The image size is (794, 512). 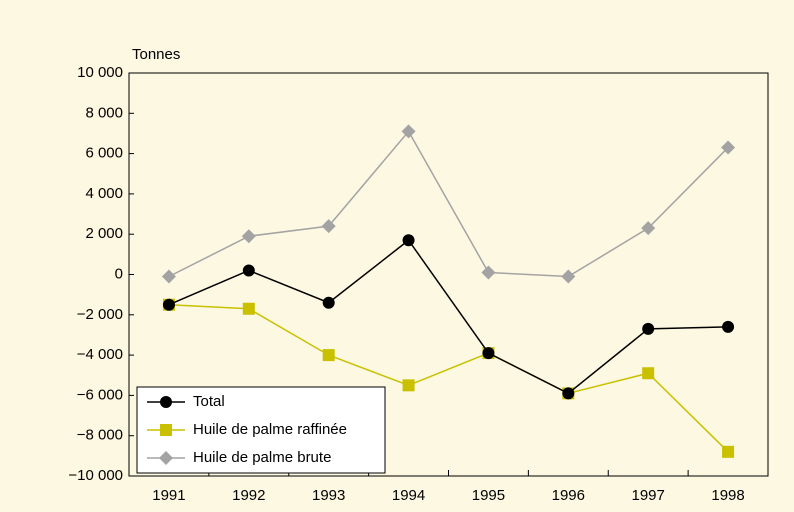 I want to click on x-tick-label: 1991, so click(x=168, y=495).